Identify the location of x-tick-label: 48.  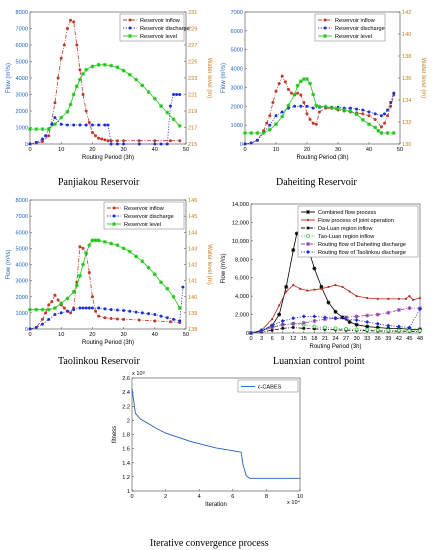
(420, 339).